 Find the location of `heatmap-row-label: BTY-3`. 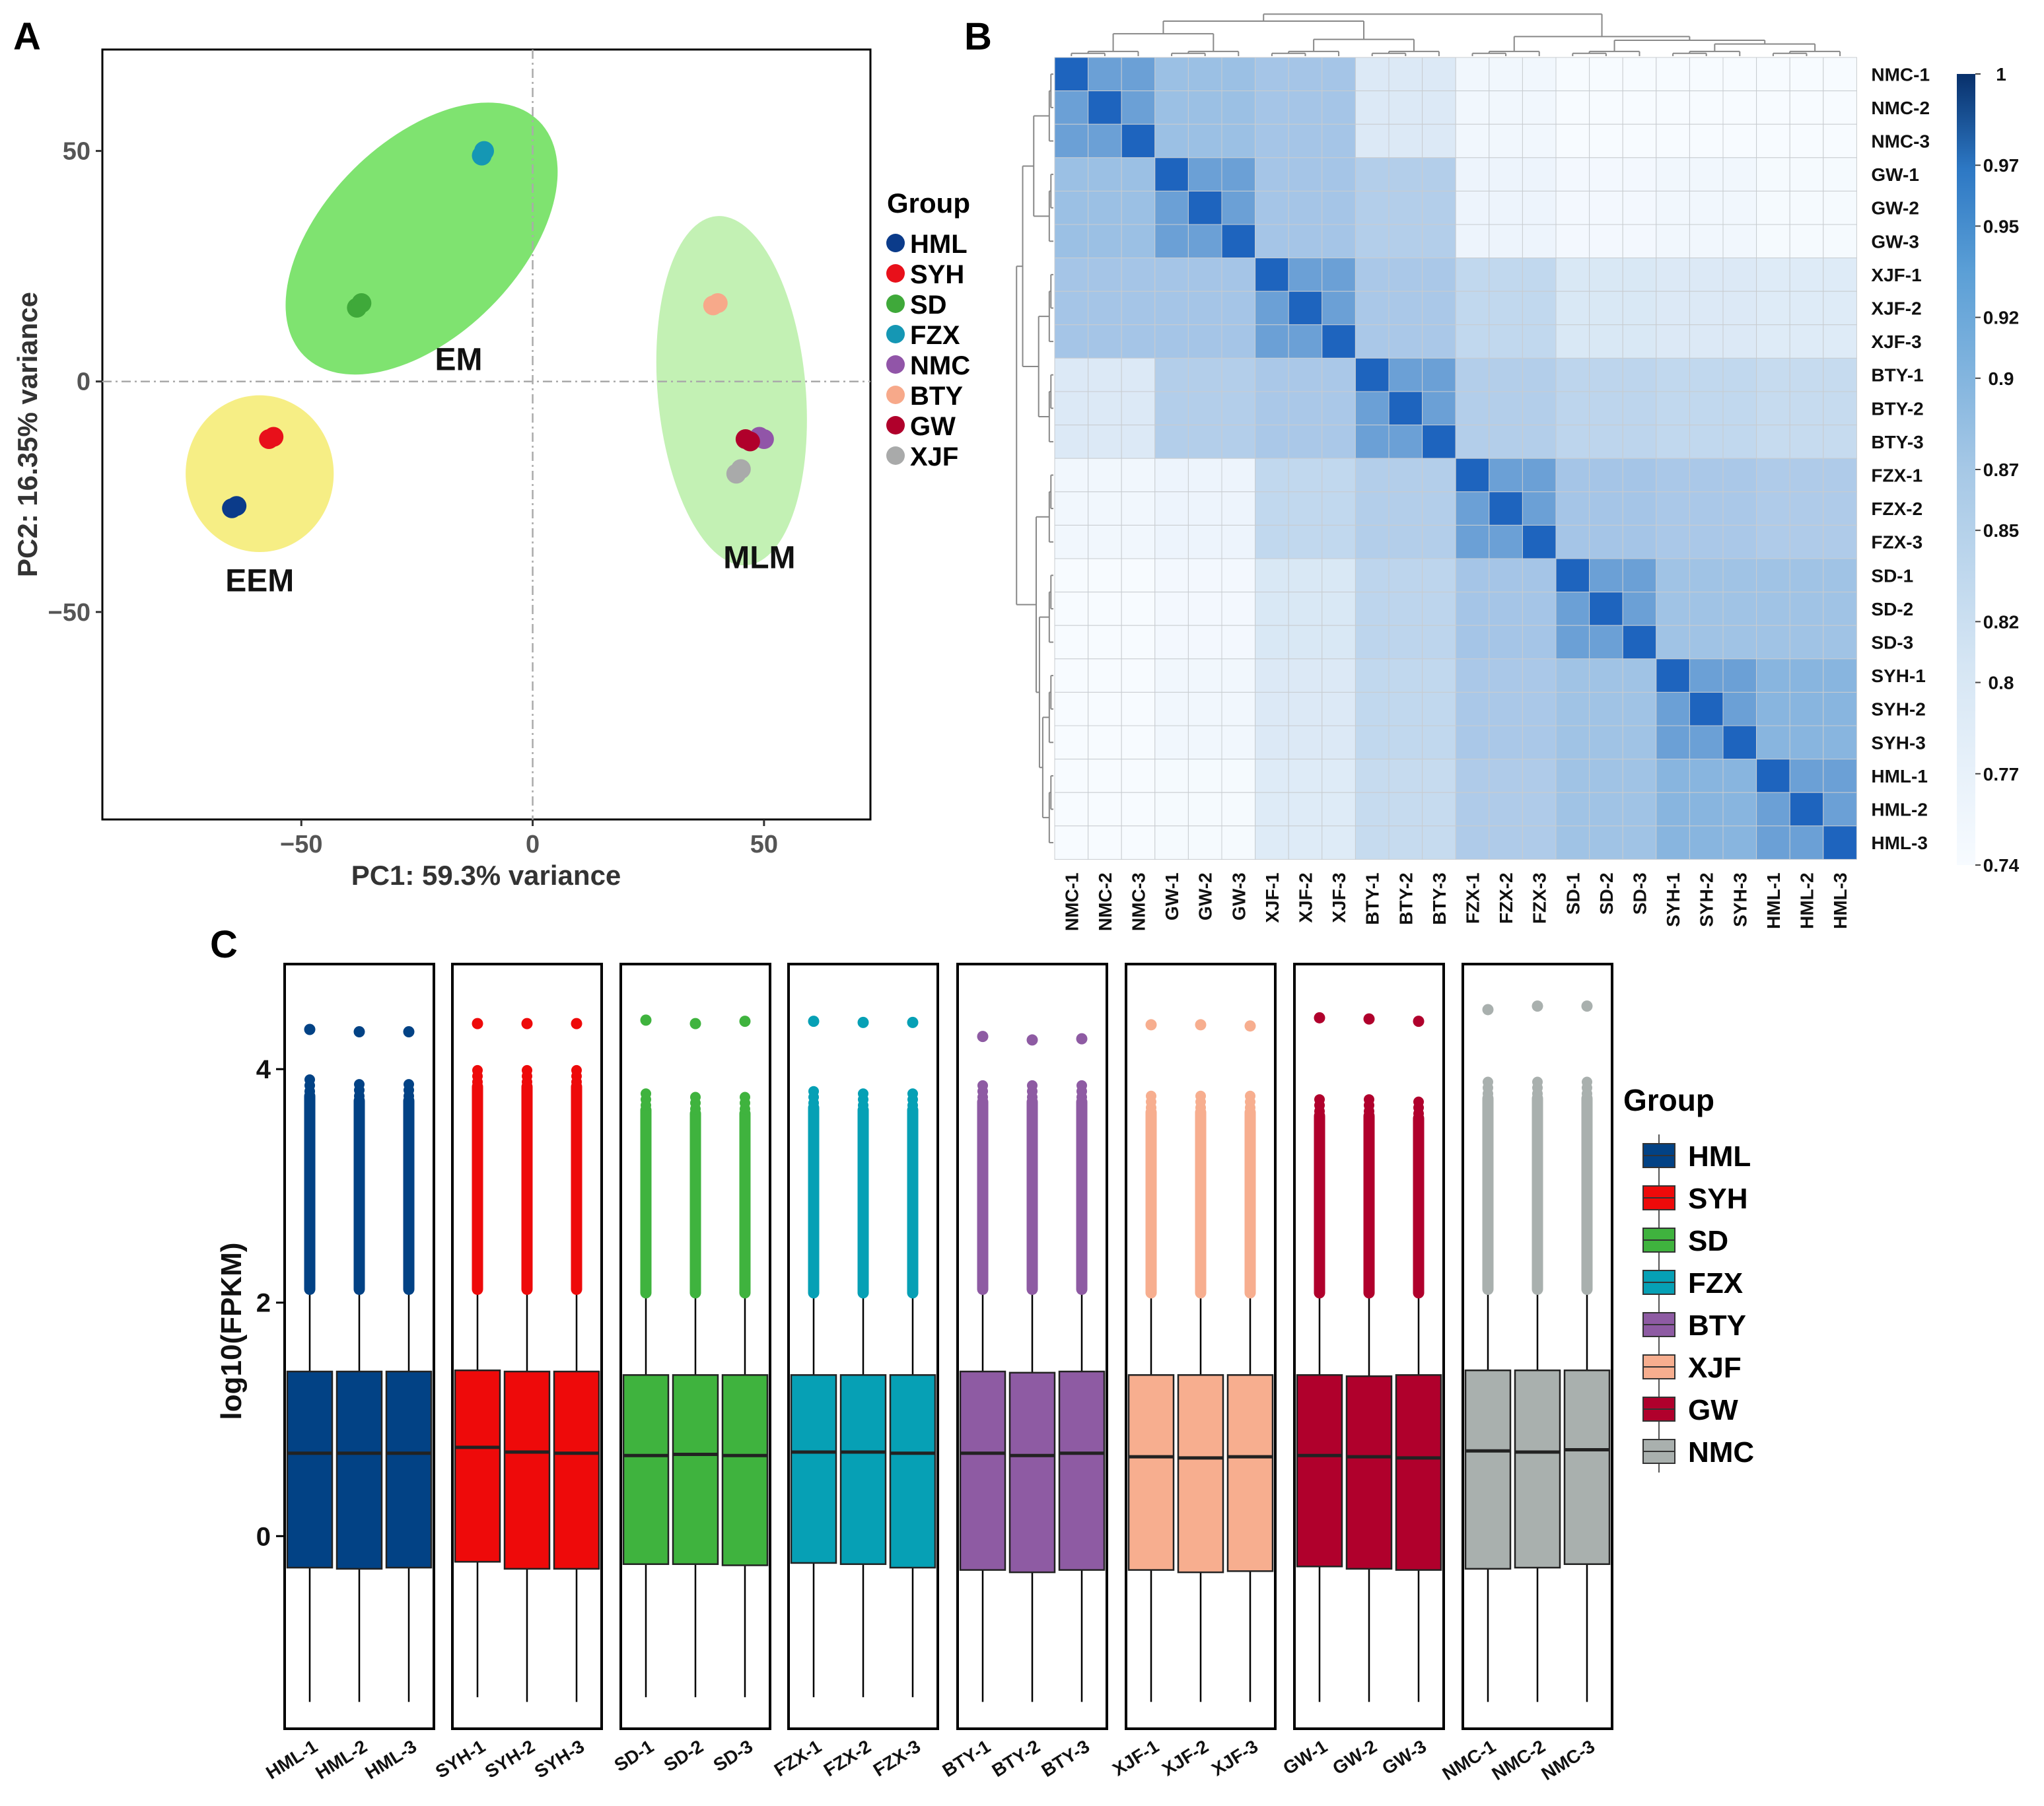

heatmap-row-label: BTY-3 is located at coordinates (1897, 442).